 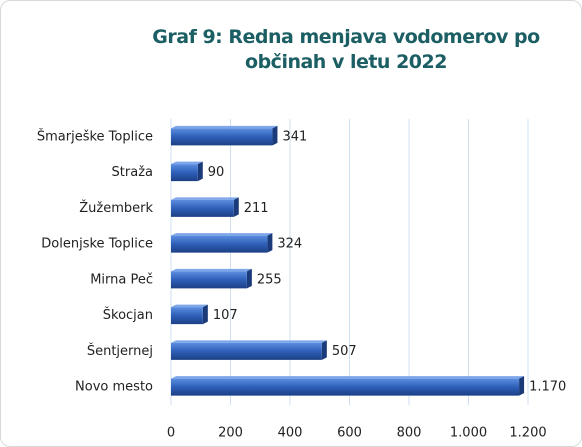 What do you see at coordinates (225, 315) in the screenshot?
I see `data-label: 107` at bounding box center [225, 315].